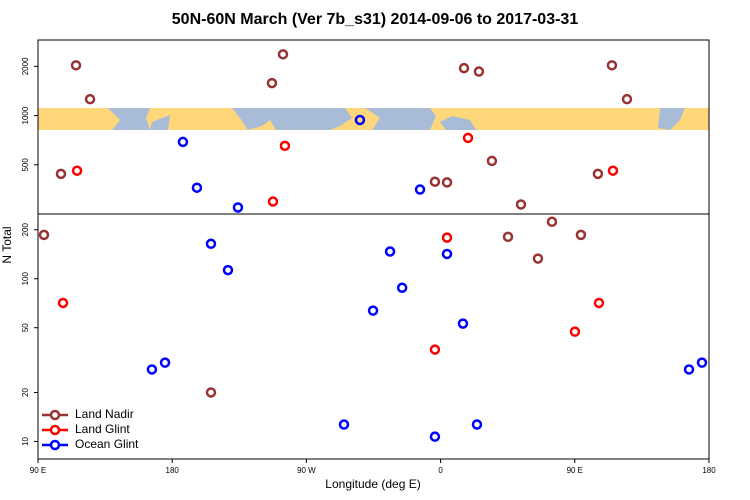  What do you see at coordinates (25, 440) in the screenshot?
I see `y-tick-label: 10` at bounding box center [25, 440].